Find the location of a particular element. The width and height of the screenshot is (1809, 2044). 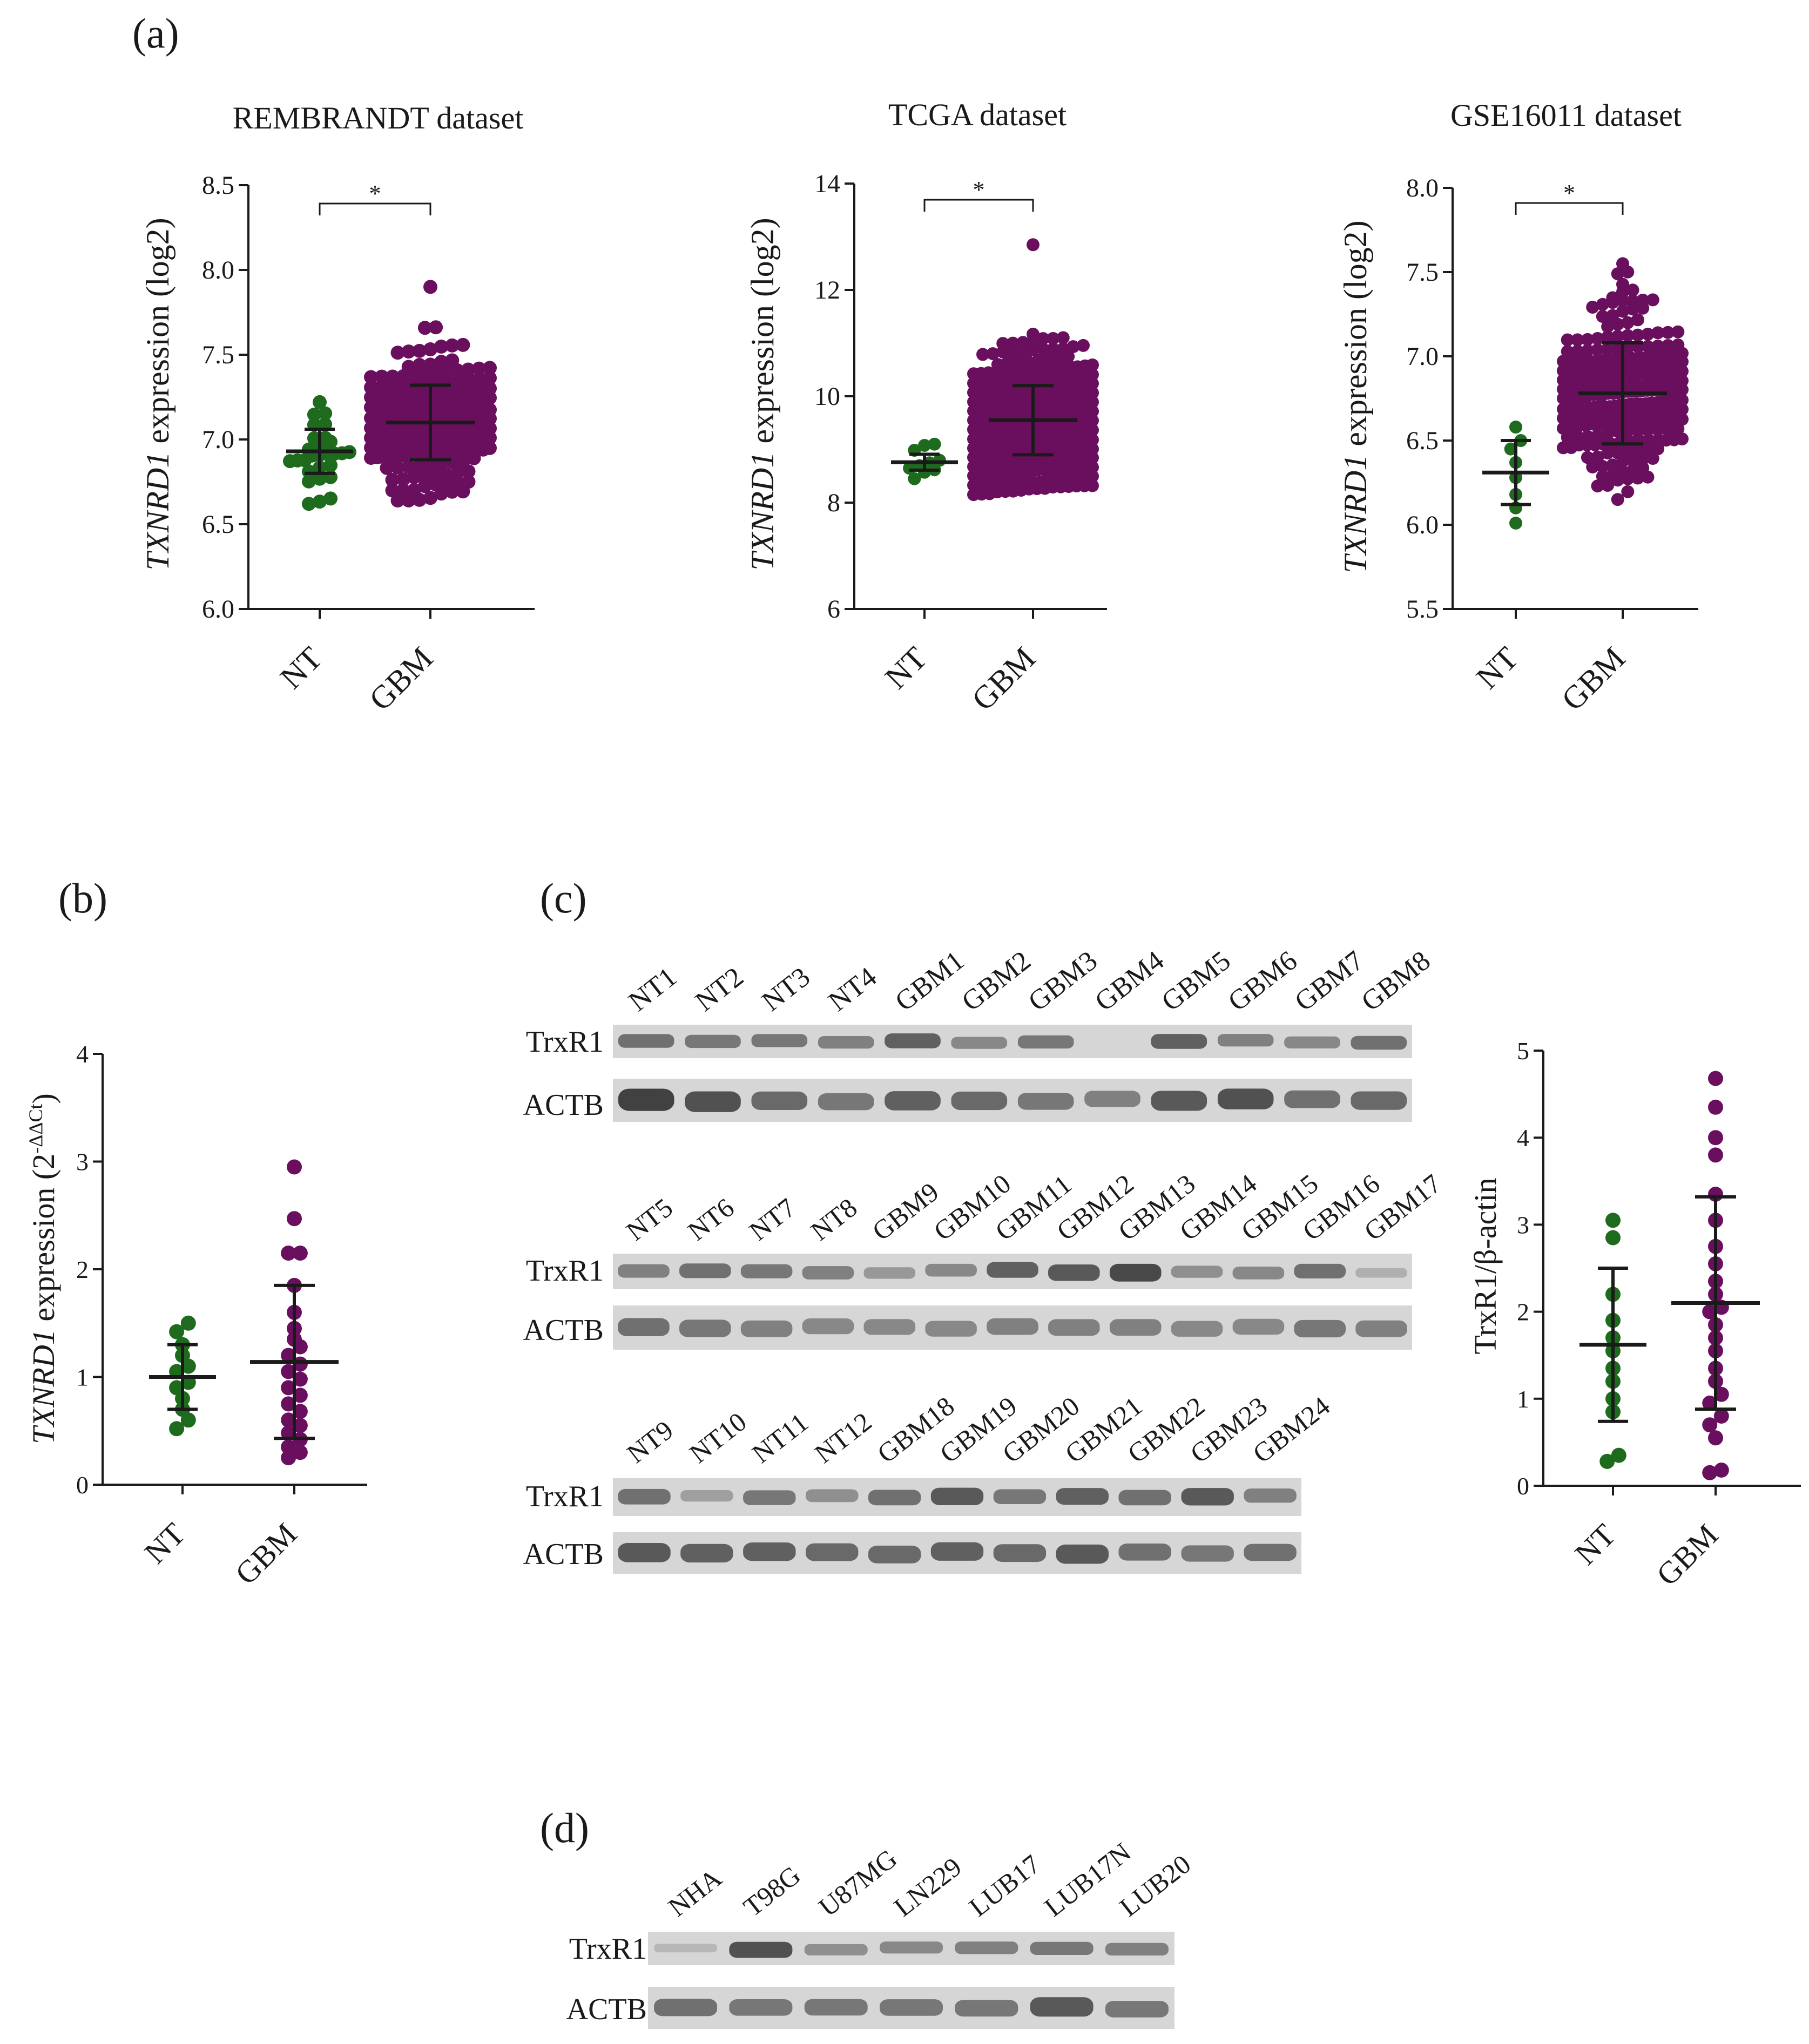

significance-bracket is located at coordinates (978, 205).